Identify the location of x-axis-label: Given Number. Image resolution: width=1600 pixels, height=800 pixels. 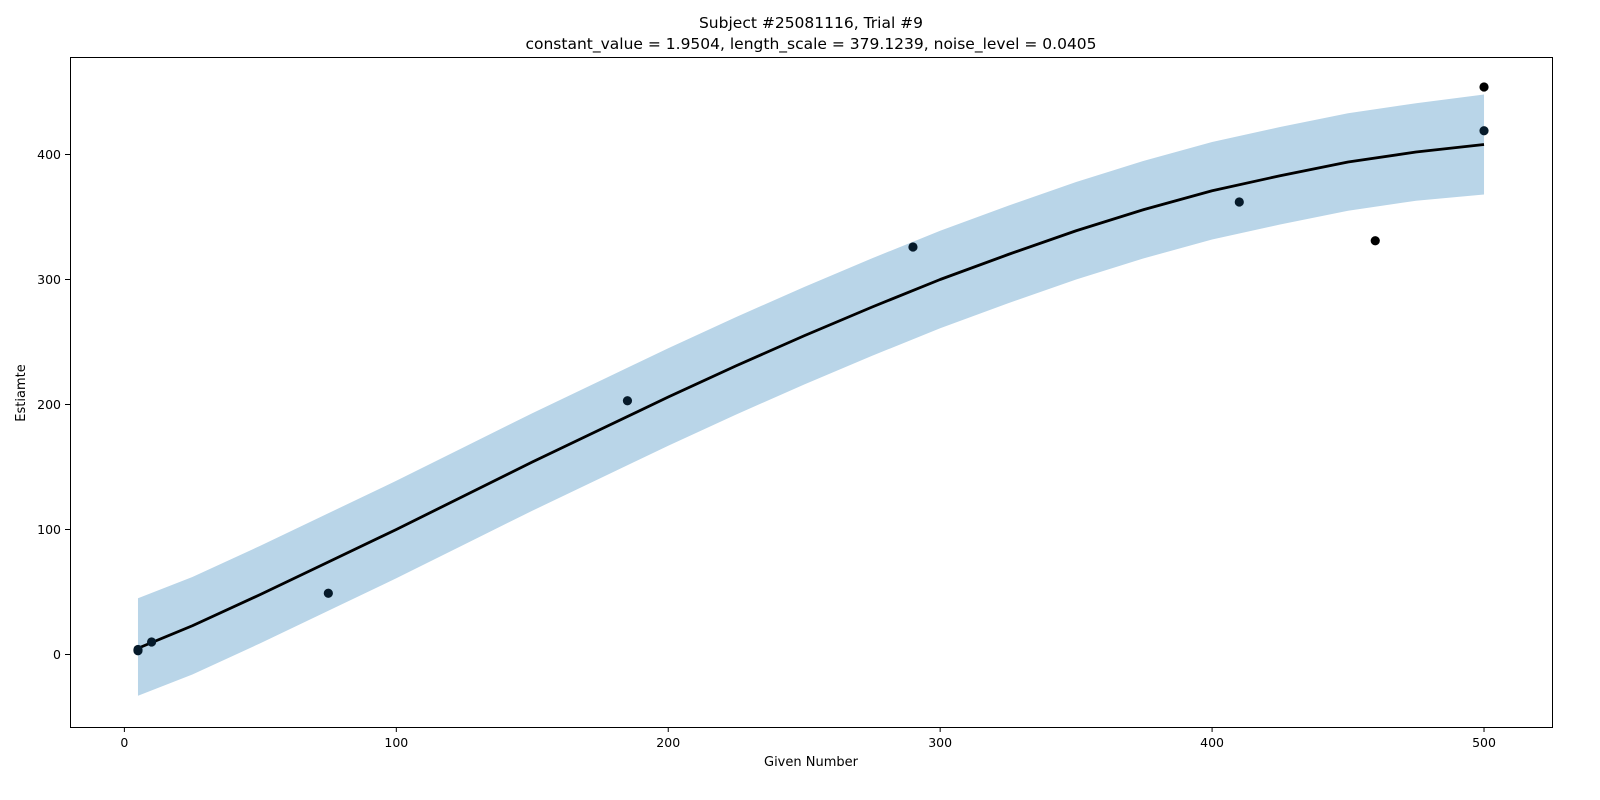
(811, 762).